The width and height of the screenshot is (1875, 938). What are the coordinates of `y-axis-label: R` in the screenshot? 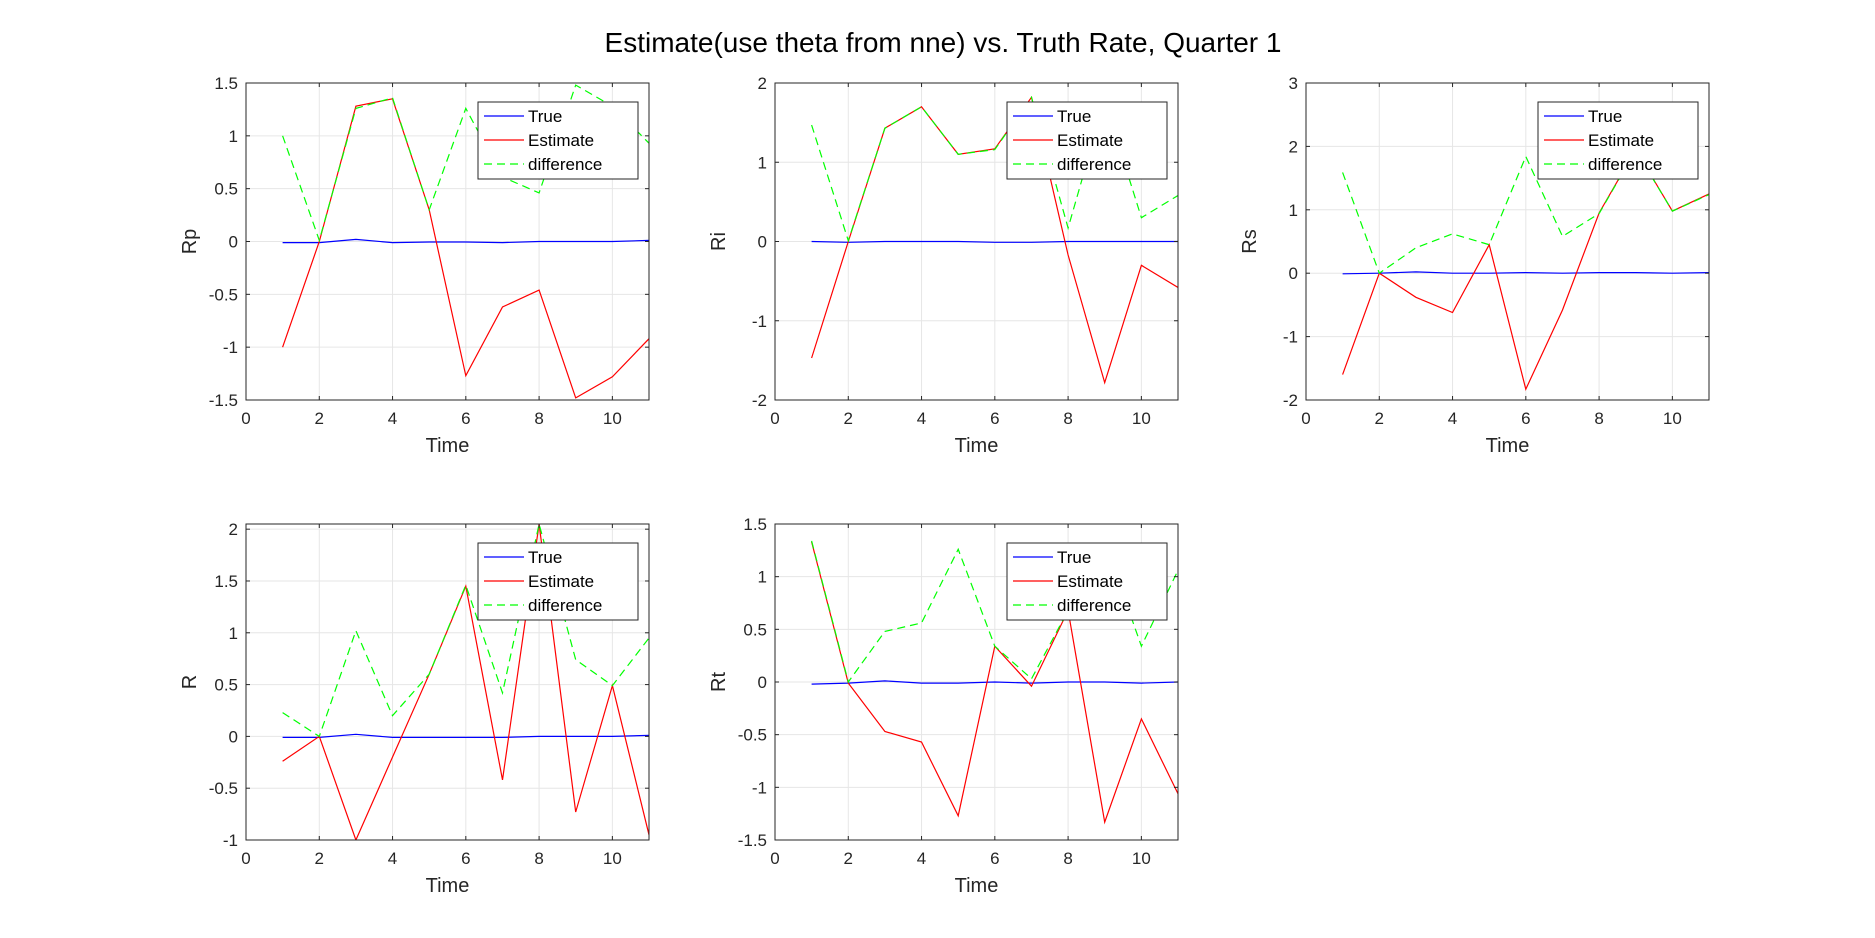 It's located at (190, 682).